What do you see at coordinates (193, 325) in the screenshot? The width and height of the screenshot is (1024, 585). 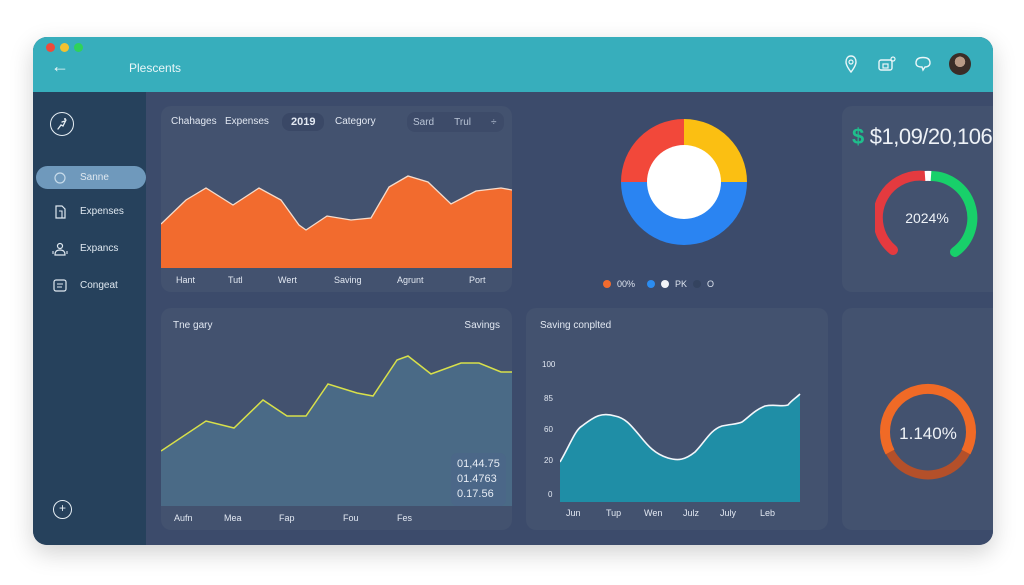 I see `card-title: Tne gary` at bounding box center [193, 325].